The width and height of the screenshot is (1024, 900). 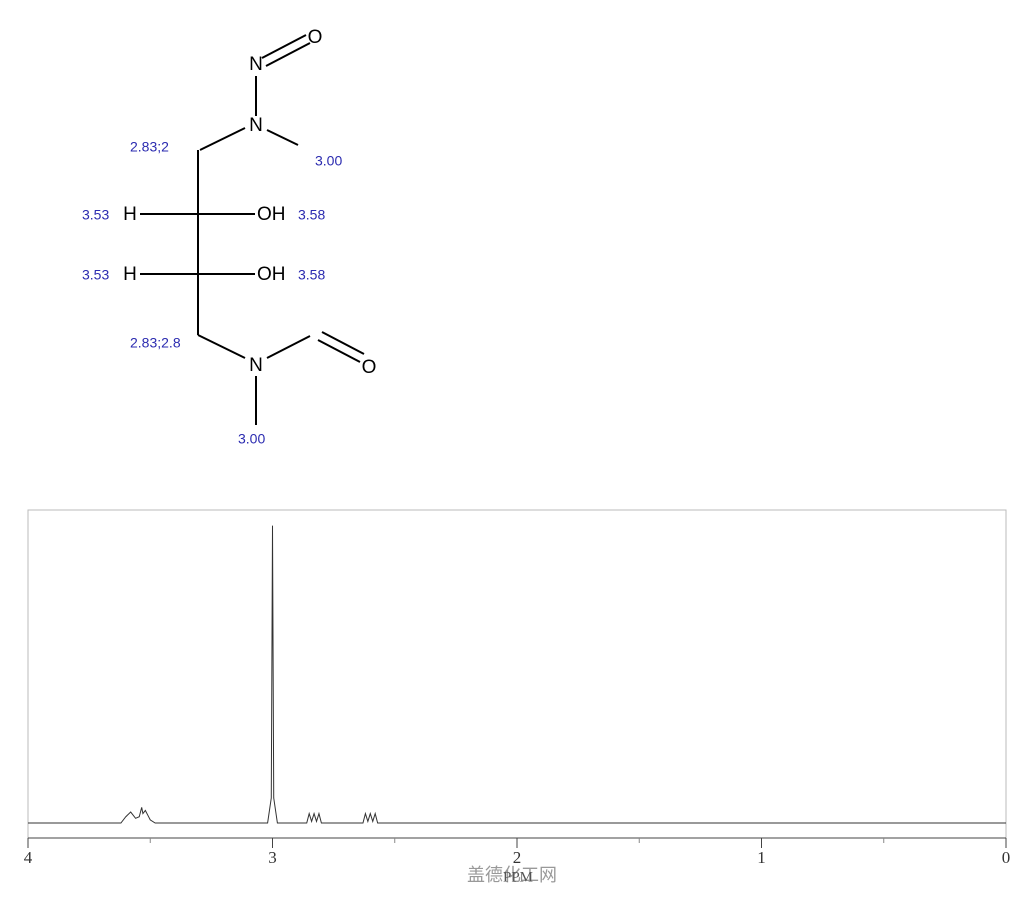 What do you see at coordinates (517, 857) in the screenshot?
I see `x-tick-label: 2` at bounding box center [517, 857].